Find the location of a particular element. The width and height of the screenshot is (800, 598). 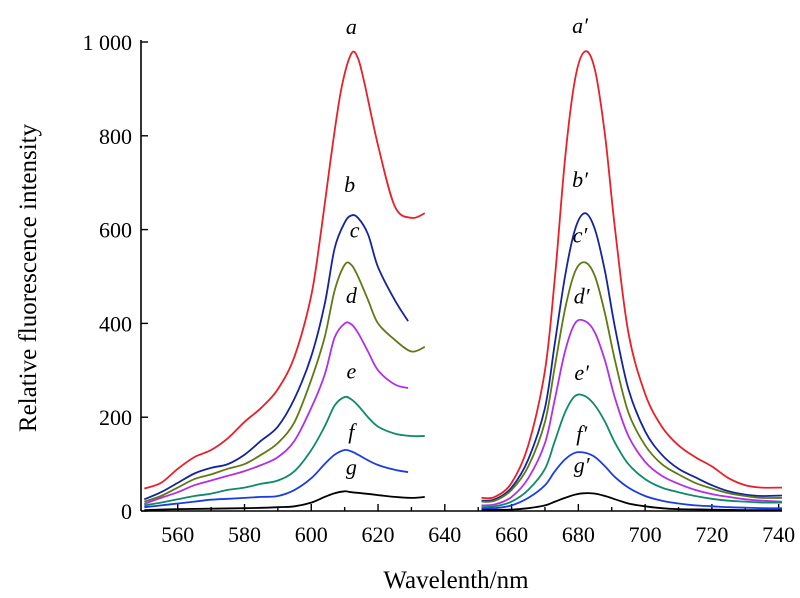

x-axis-title: Wavelenth/nm is located at coordinates (456, 580).